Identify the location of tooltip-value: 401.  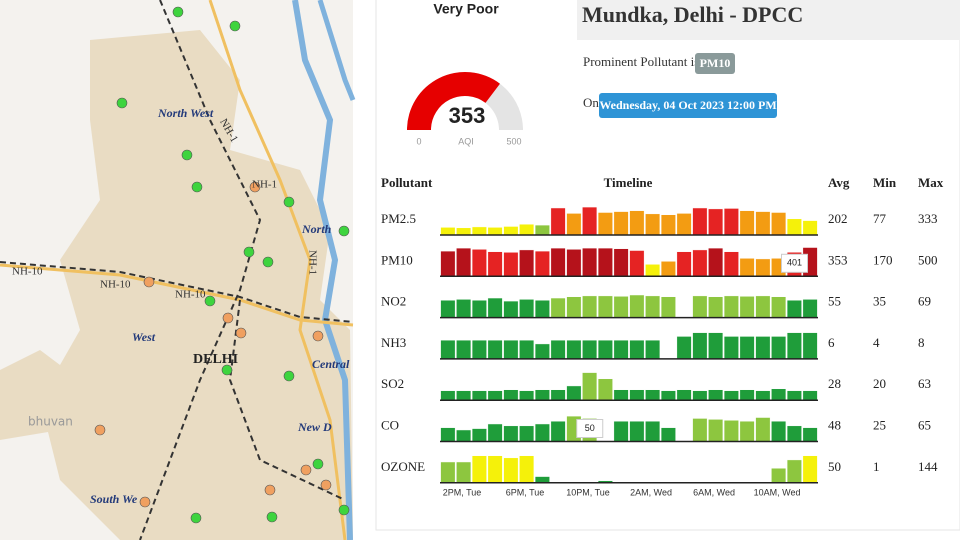
(794, 263).